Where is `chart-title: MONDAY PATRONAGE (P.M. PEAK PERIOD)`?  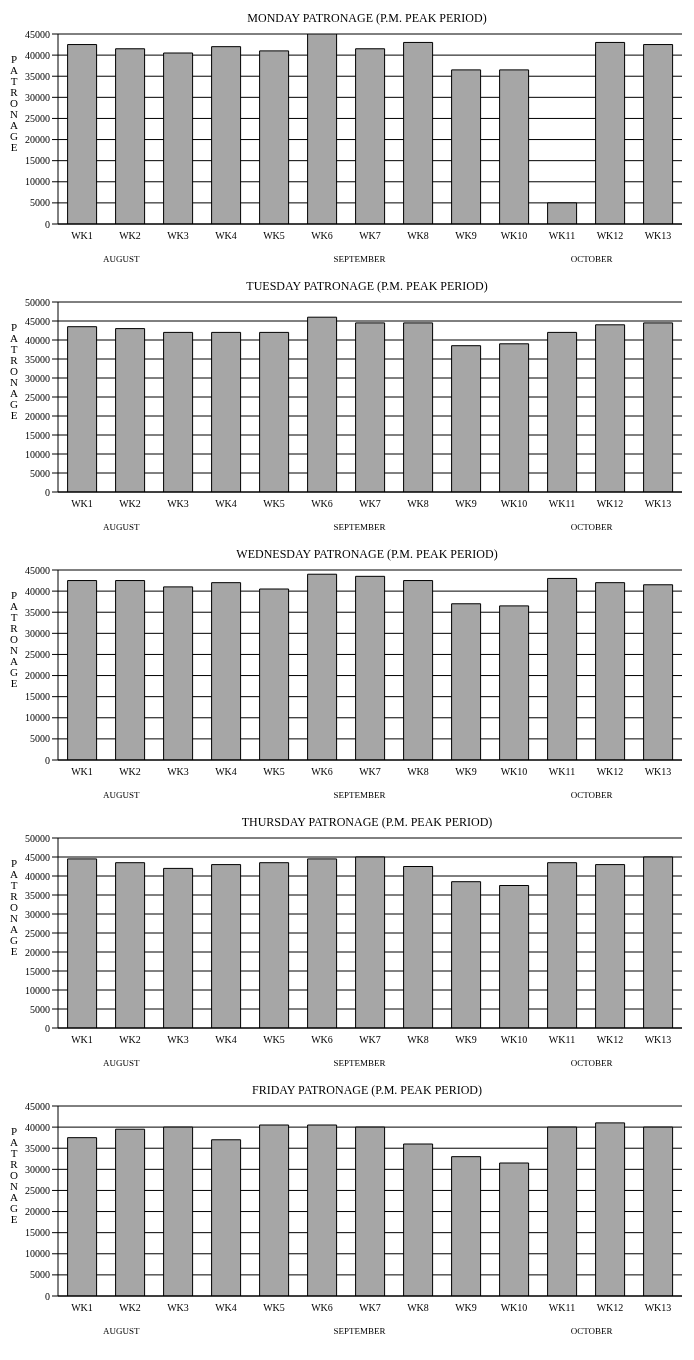
chart-title: MONDAY PATRONAGE (P.M. PEAK PERIOD) is located at coordinates (367, 18).